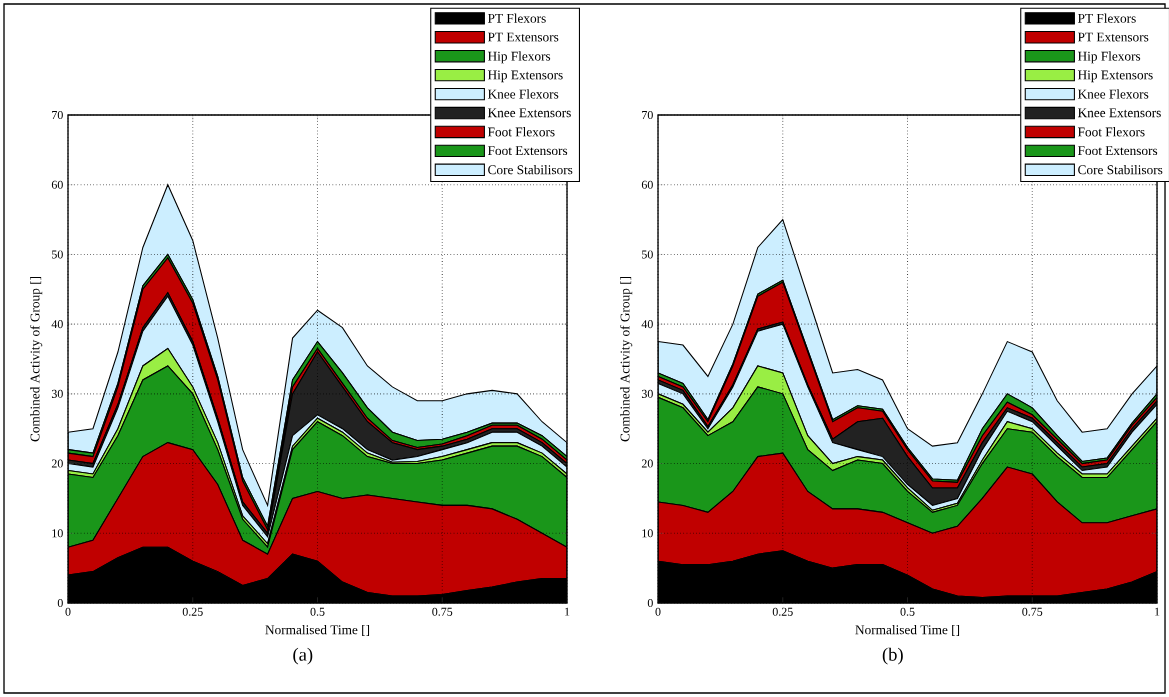  What do you see at coordinates (892, 656) in the screenshot?
I see `text: (b)` at bounding box center [892, 656].